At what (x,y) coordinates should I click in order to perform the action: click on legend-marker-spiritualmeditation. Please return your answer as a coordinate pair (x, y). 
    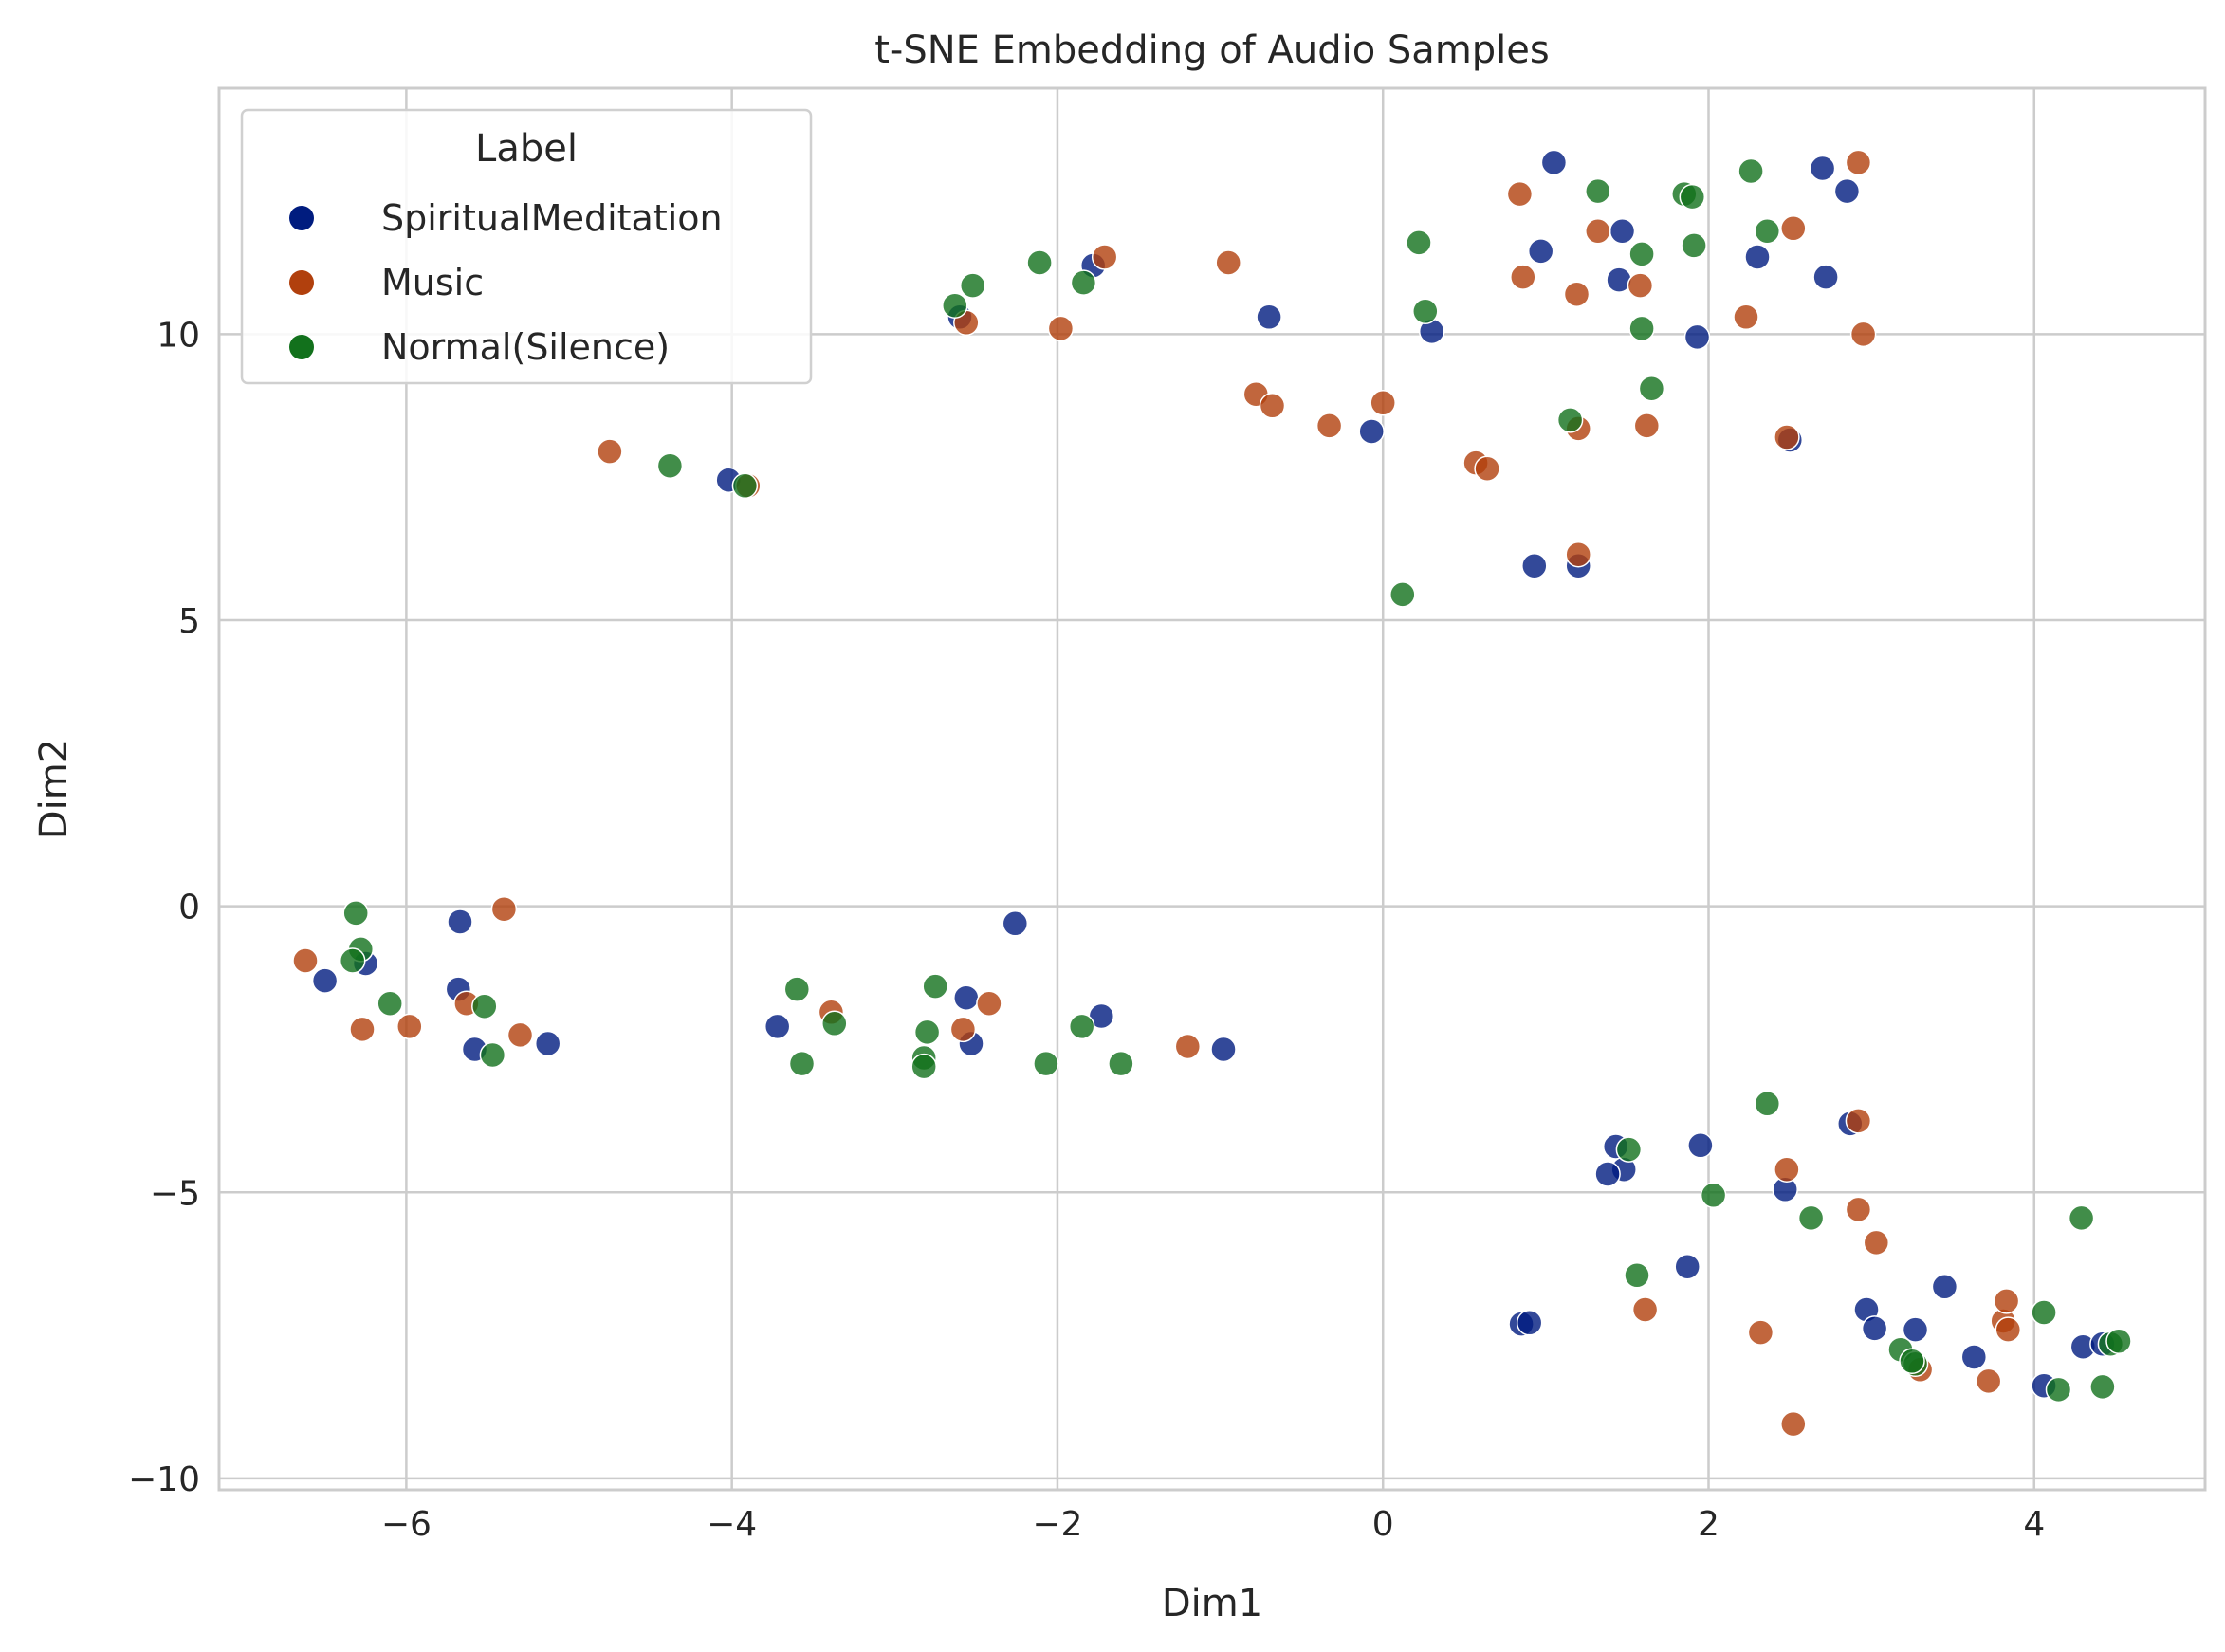
    Looking at the image, I should click on (301, 218).